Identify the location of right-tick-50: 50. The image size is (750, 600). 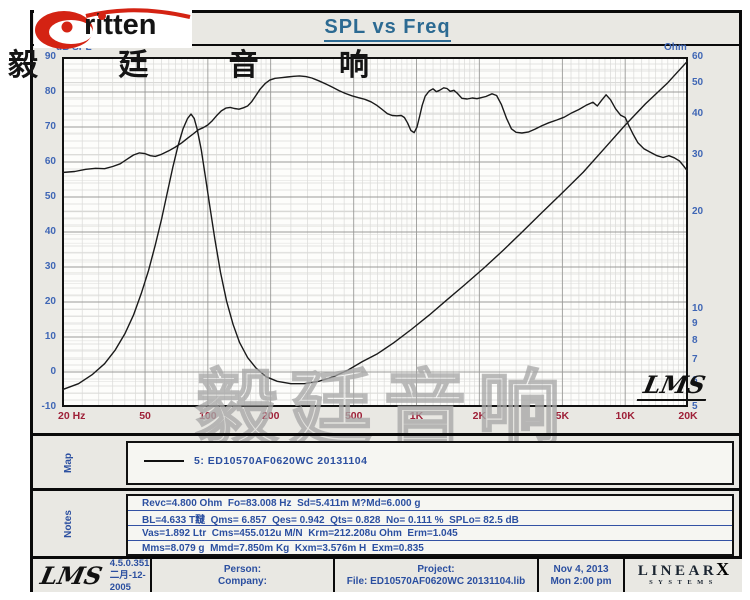
(698, 82).